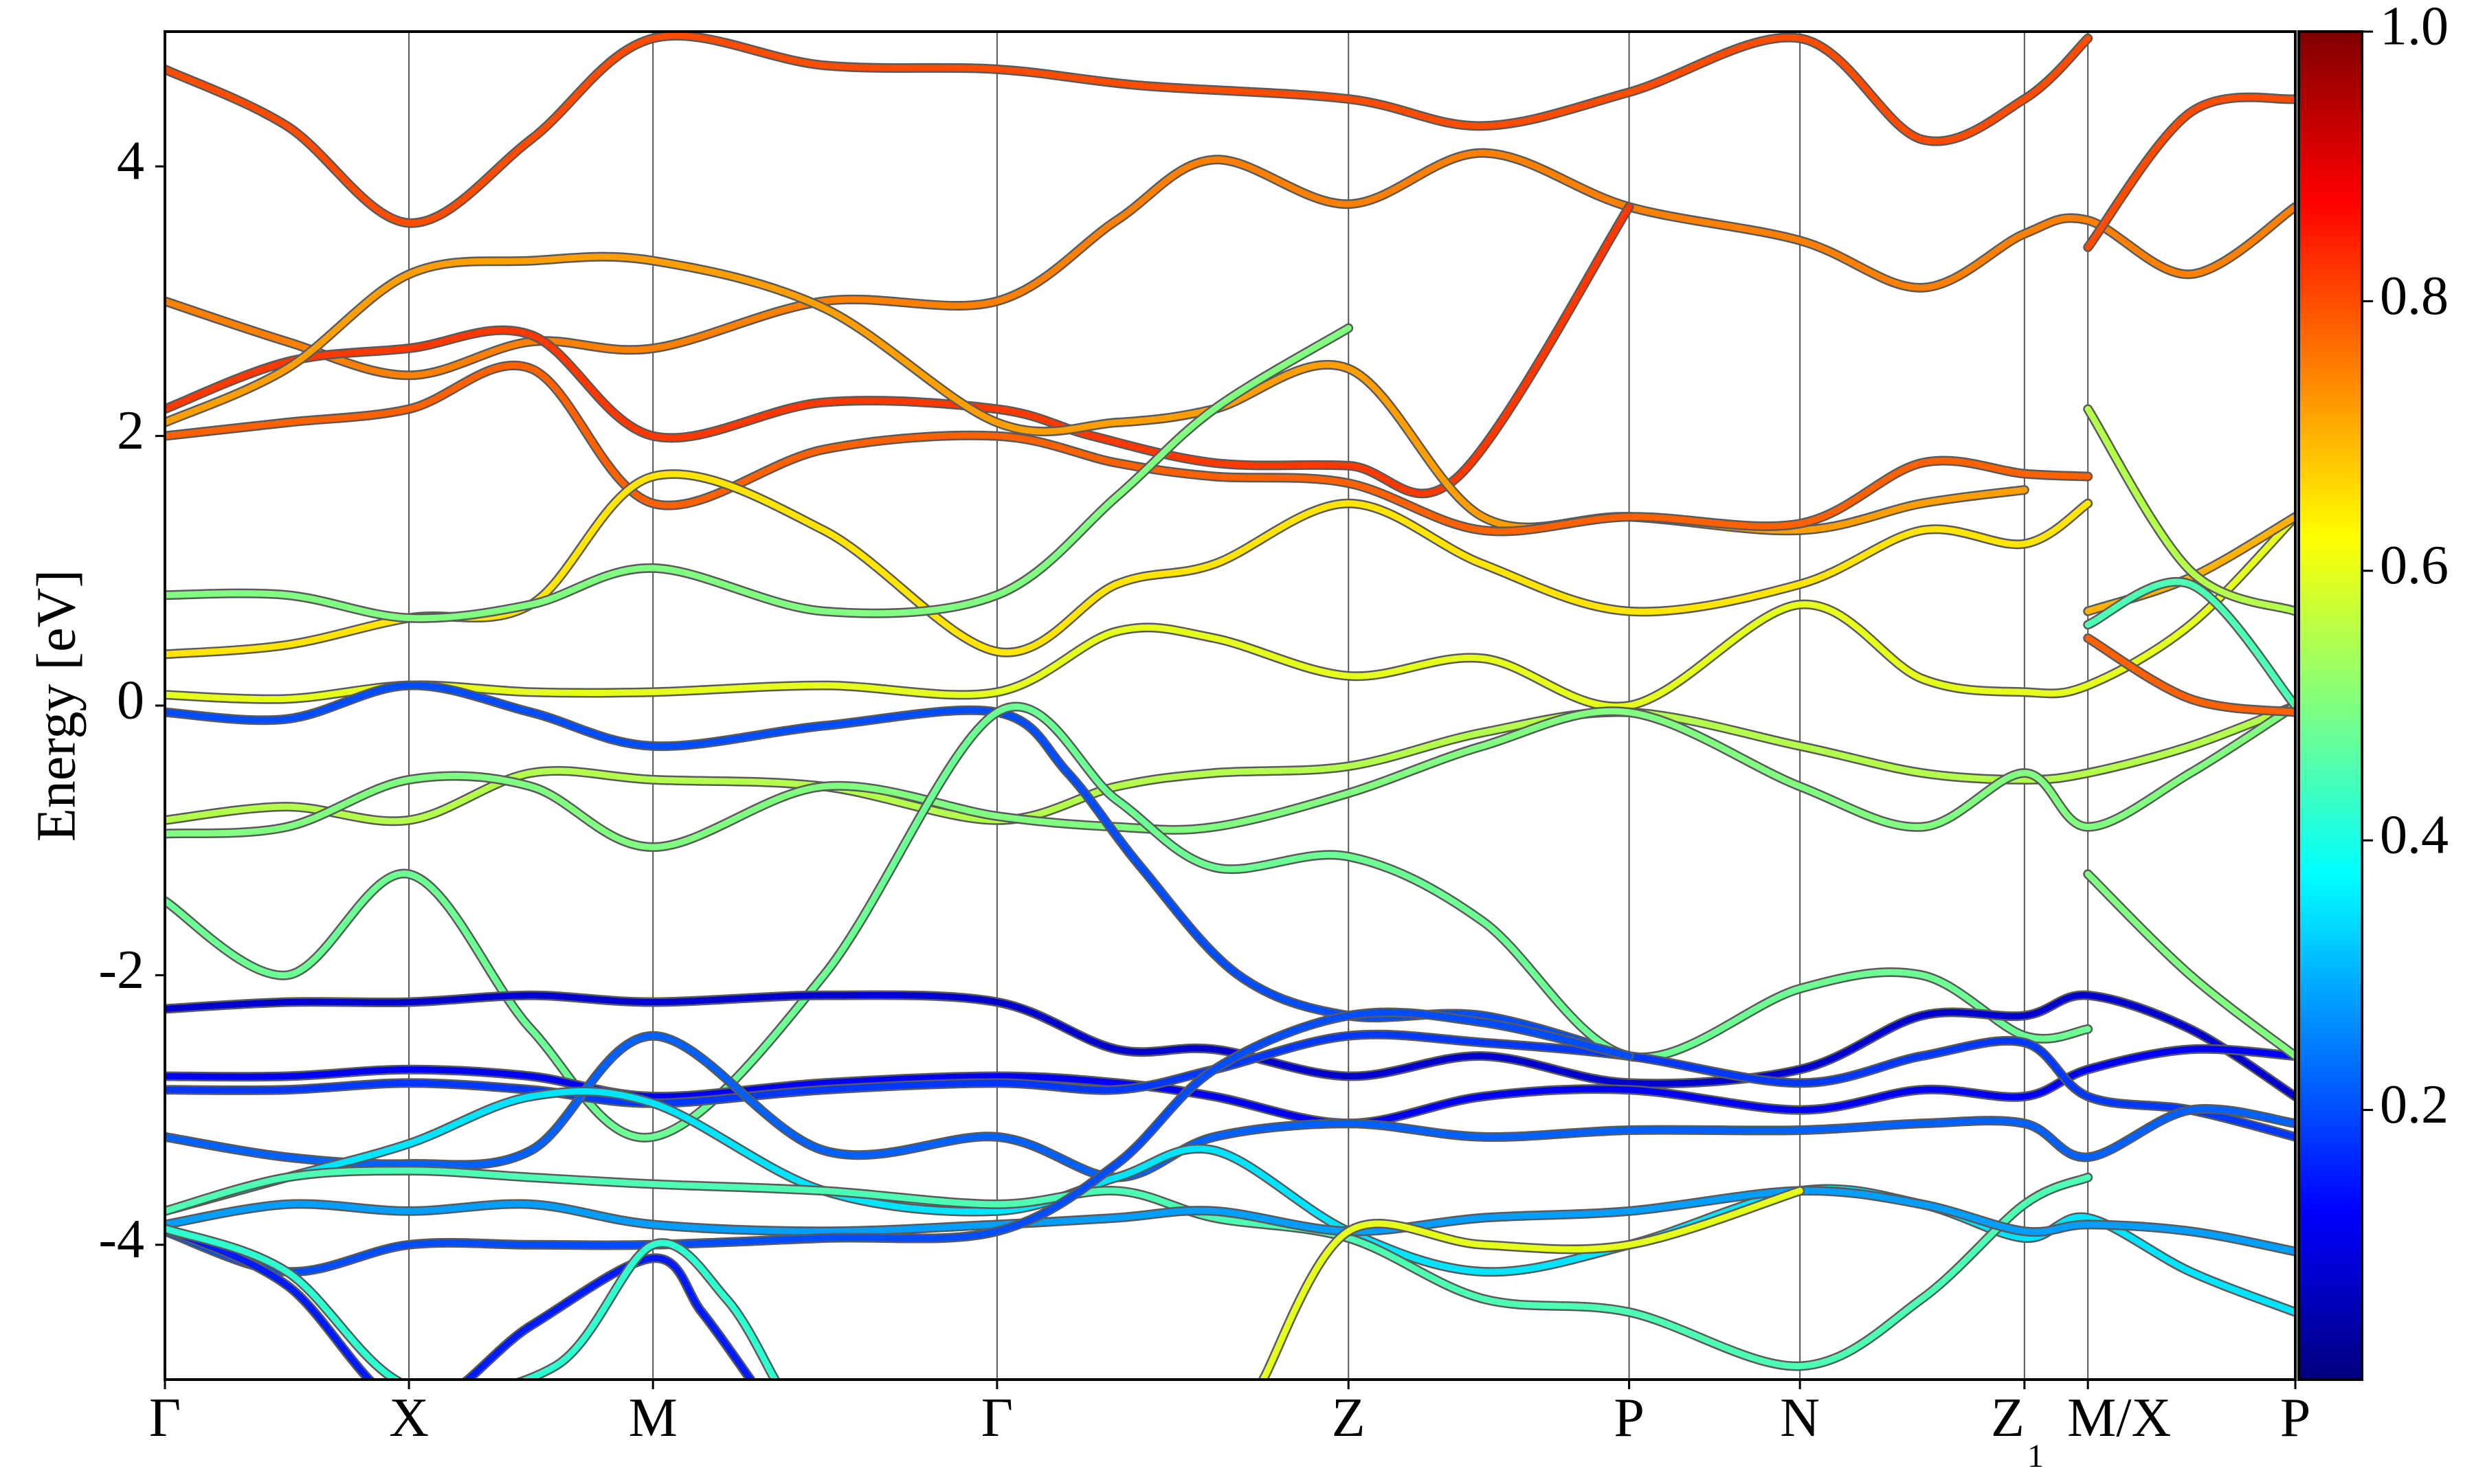  What do you see at coordinates (2414, 1105) in the screenshot?
I see `colorbar-tick-label: 0.2` at bounding box center [2414, 1105].